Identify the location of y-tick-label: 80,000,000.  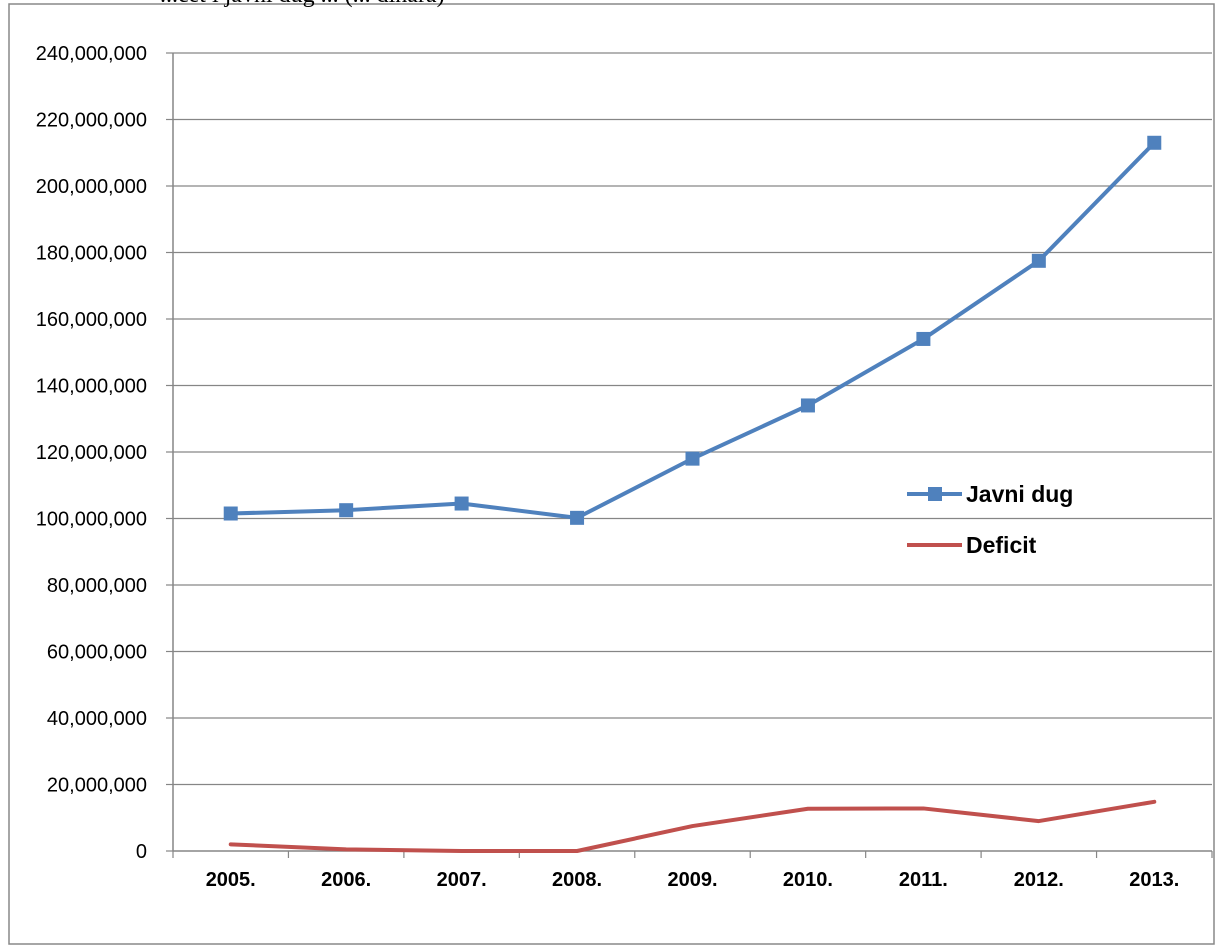
(97, 586).